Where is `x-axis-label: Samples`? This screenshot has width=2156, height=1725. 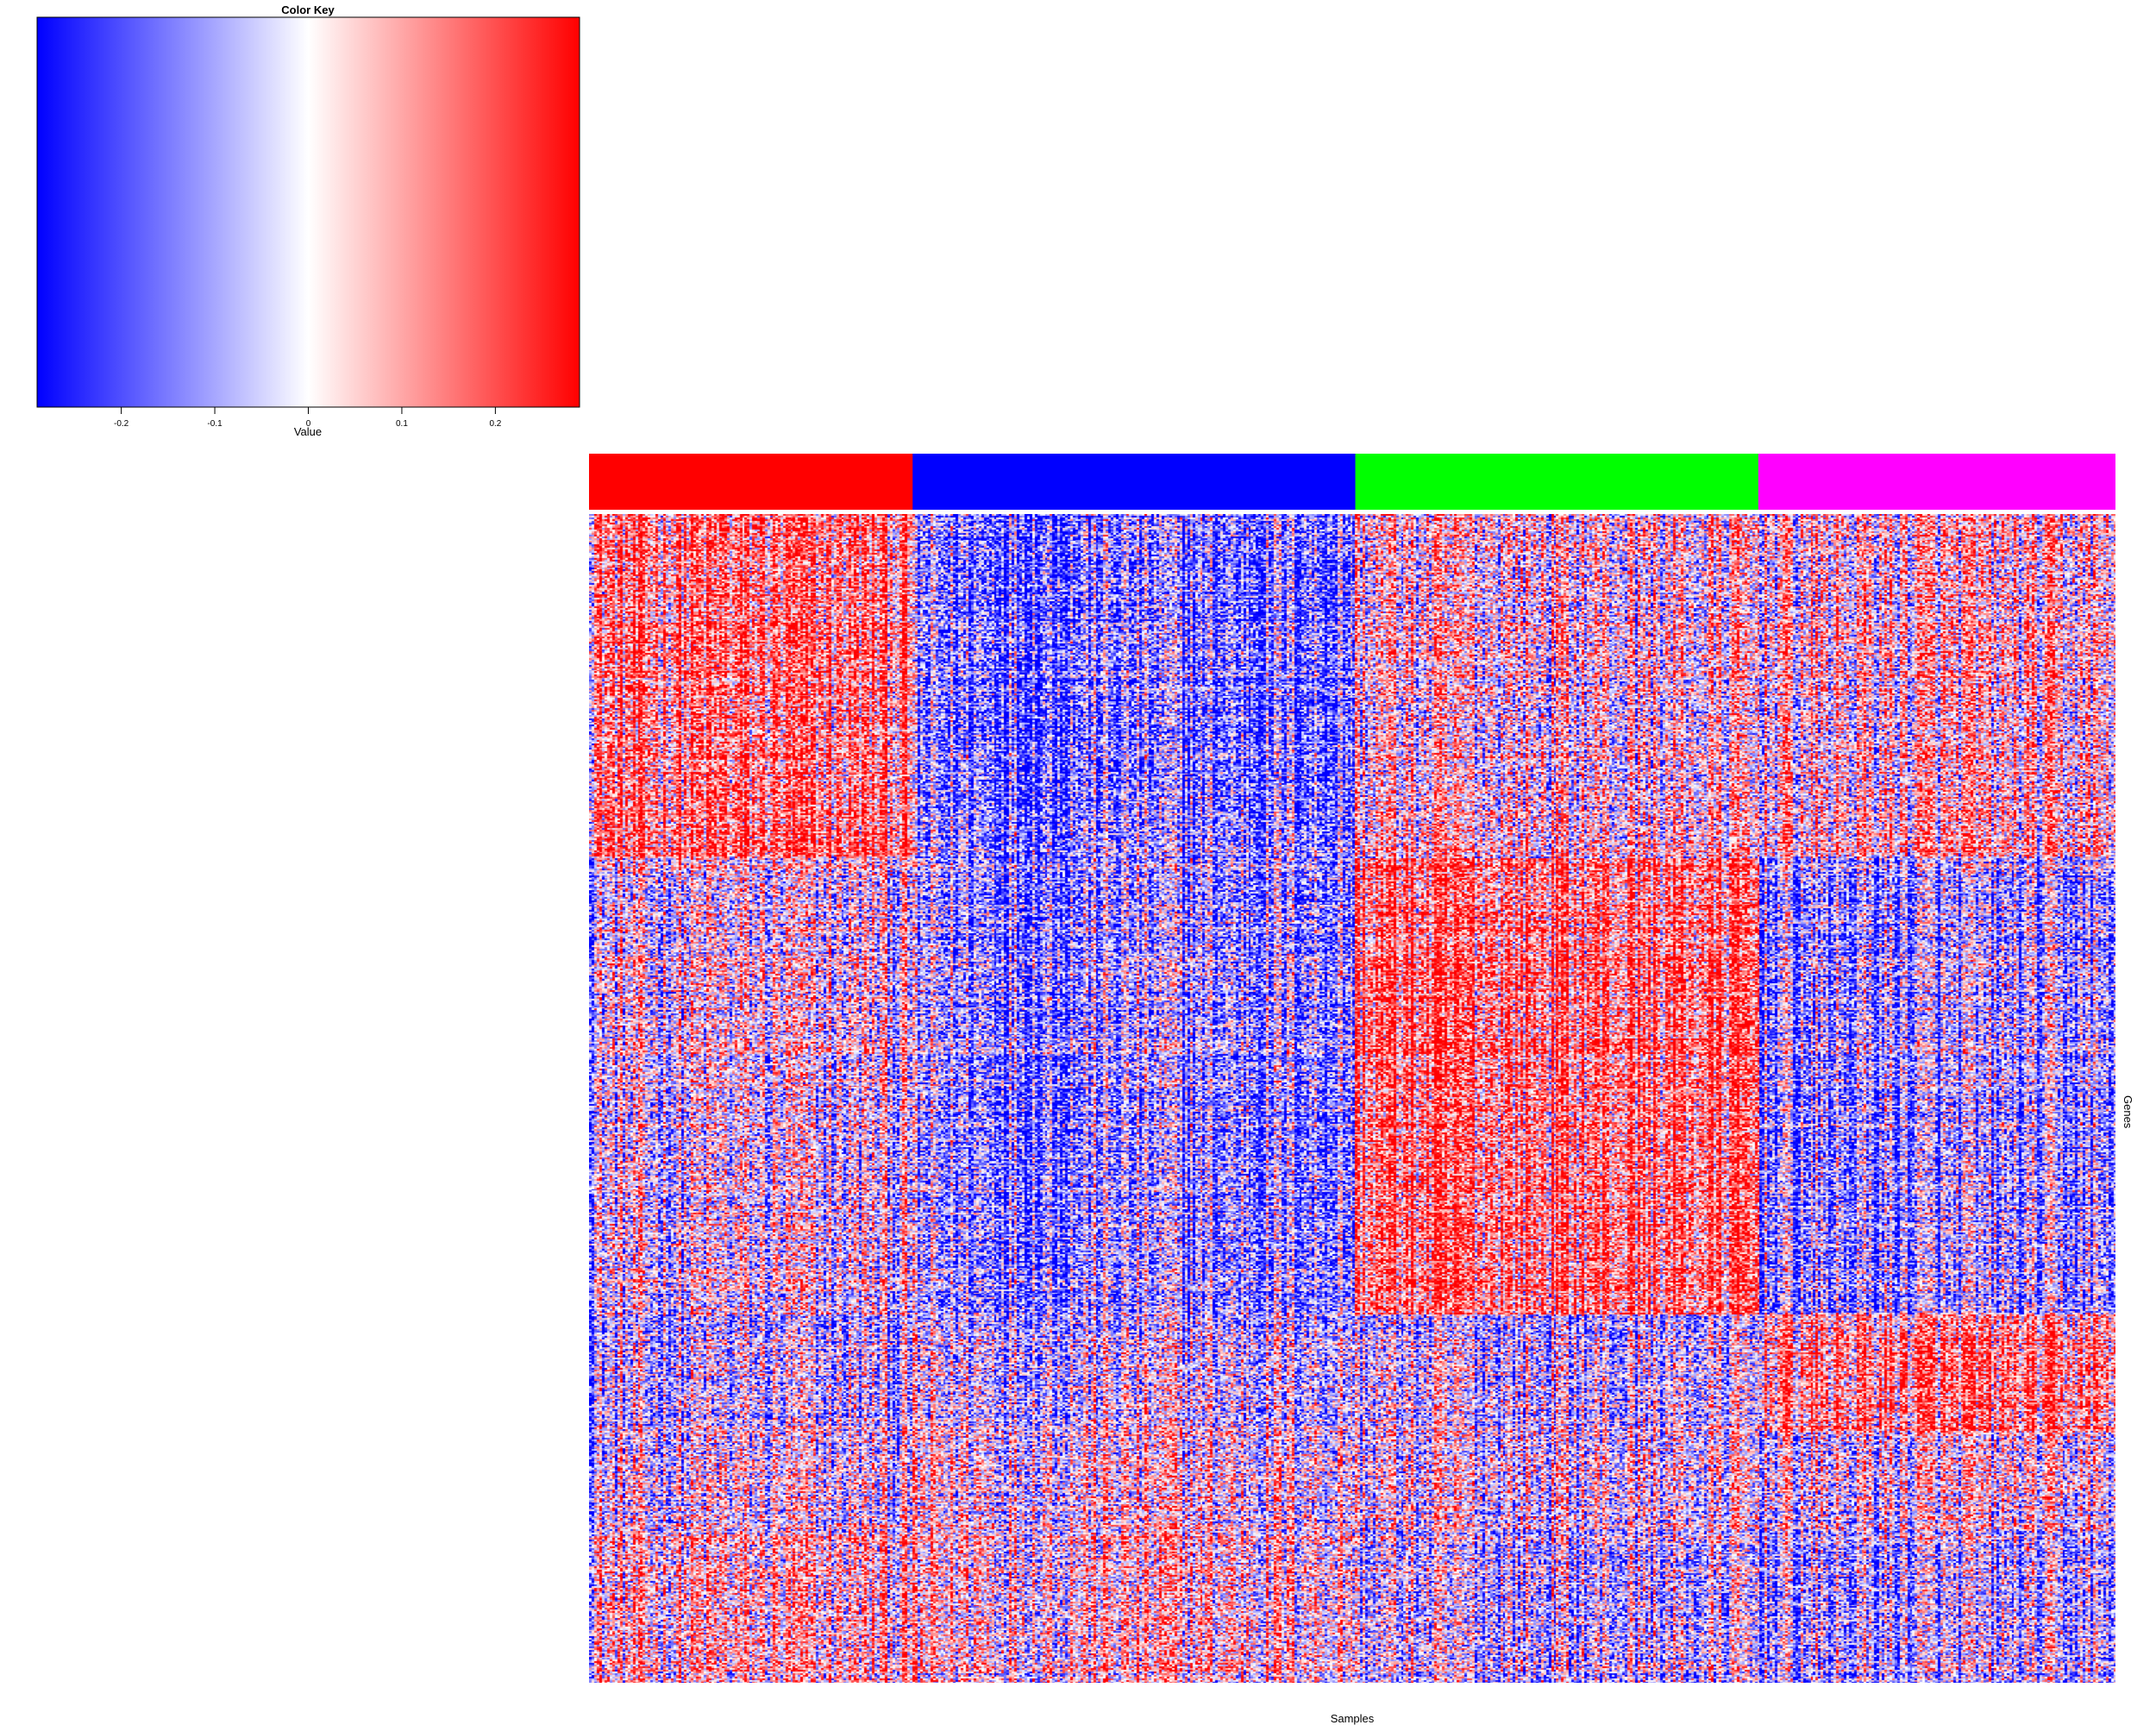
x-axis-label: Samples is located at coordinates (1352, 1718).